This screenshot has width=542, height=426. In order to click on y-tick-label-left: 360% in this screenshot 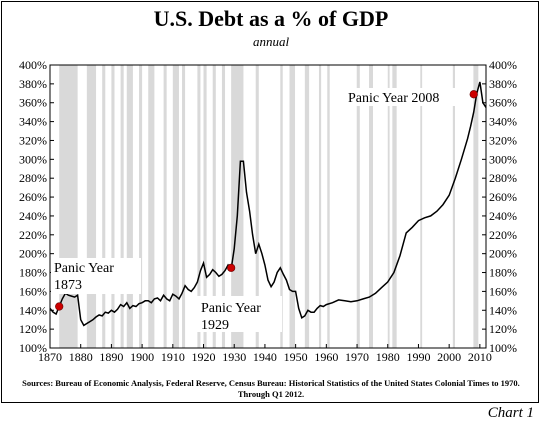, I will do `click(33, 103)`.